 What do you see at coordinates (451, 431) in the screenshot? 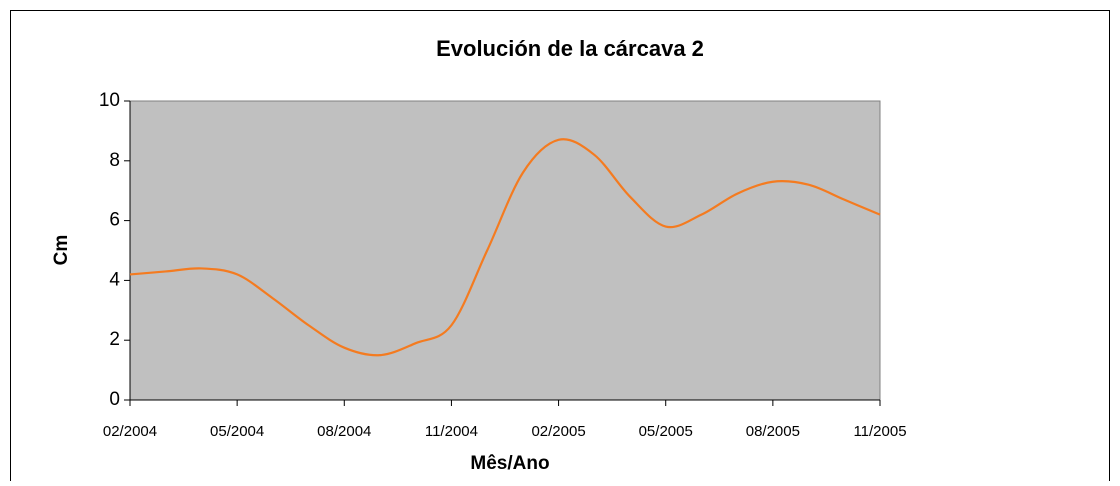
I see `x-tick-label: 11/2004` at bounding box center [451, 431].